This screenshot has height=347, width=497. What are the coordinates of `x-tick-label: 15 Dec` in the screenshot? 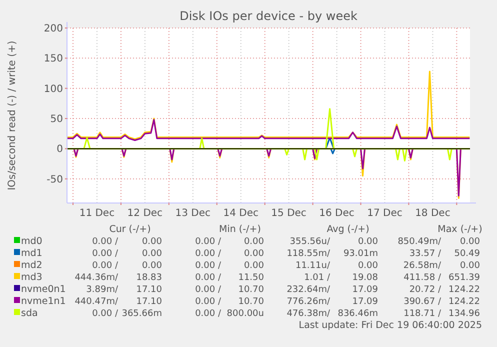 It's located at (288, 213).